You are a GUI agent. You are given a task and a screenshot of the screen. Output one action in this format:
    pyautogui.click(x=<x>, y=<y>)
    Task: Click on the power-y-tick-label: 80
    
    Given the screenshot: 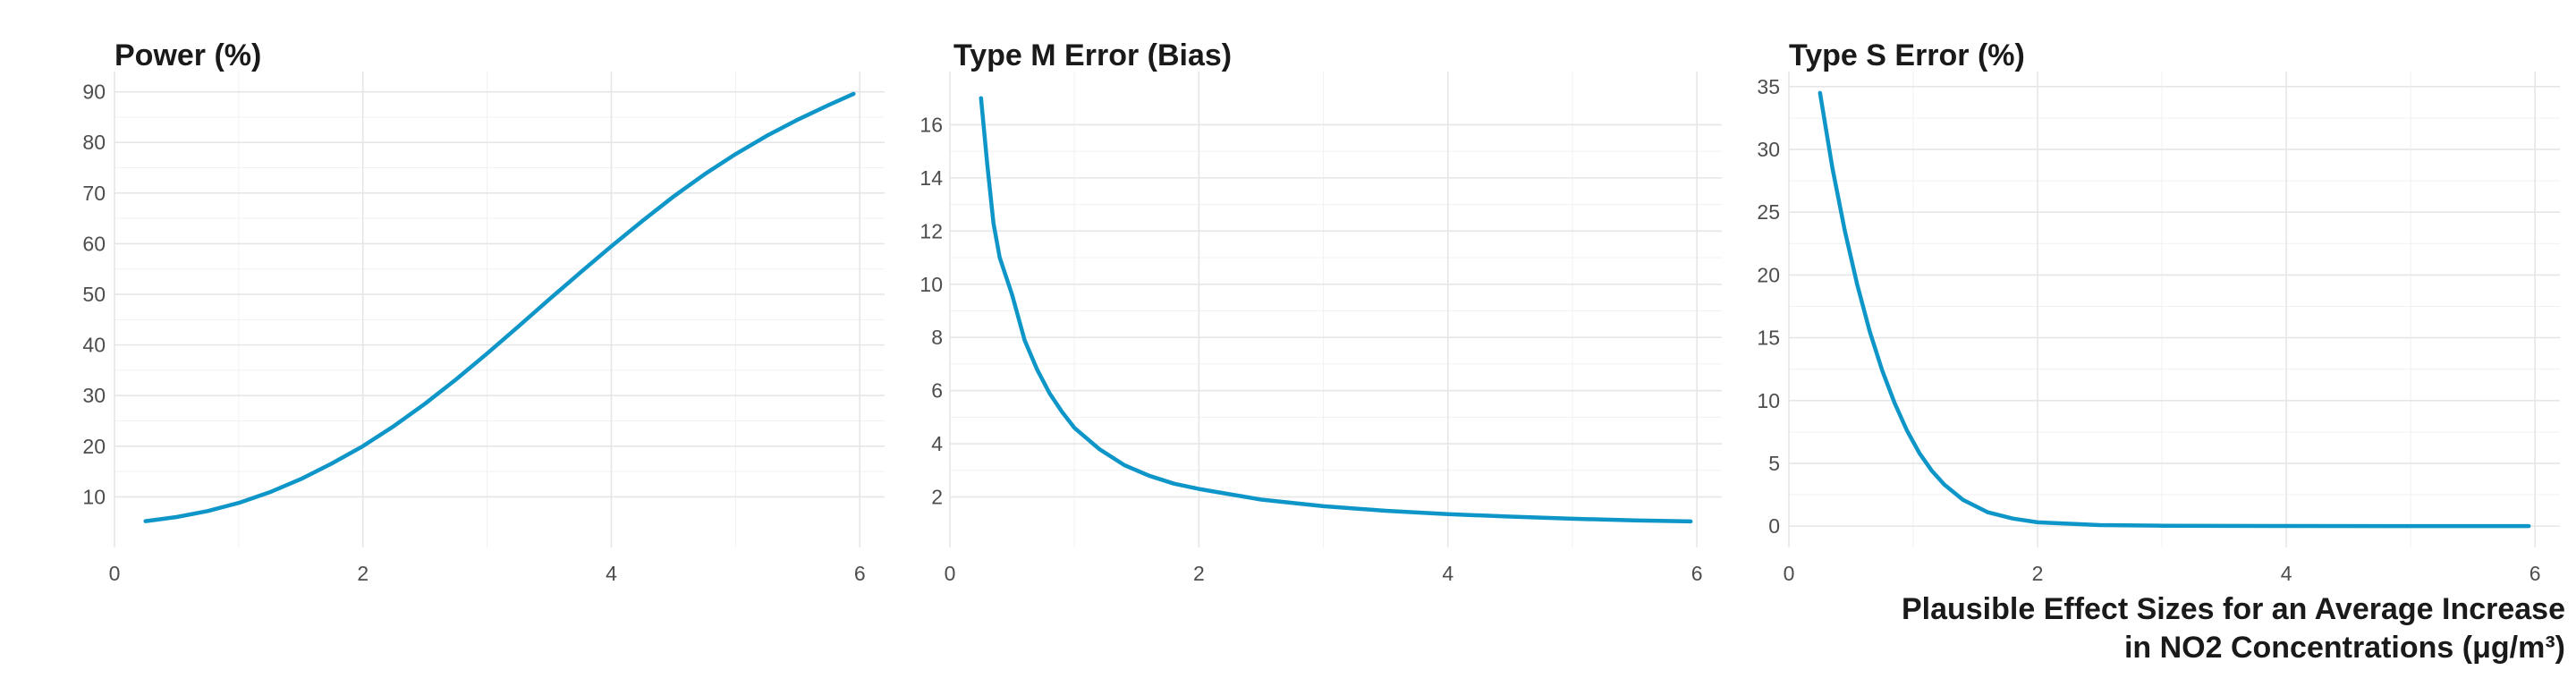 What is the action you would take?
    pyautogui.click(x=94, y=142)
    